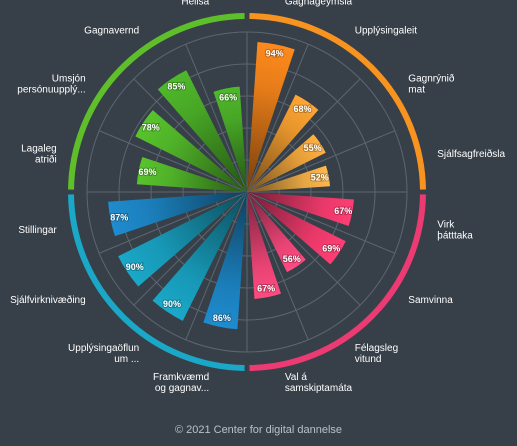  I want to click on category-label: Upplýsingaleit, so click(386, 31).